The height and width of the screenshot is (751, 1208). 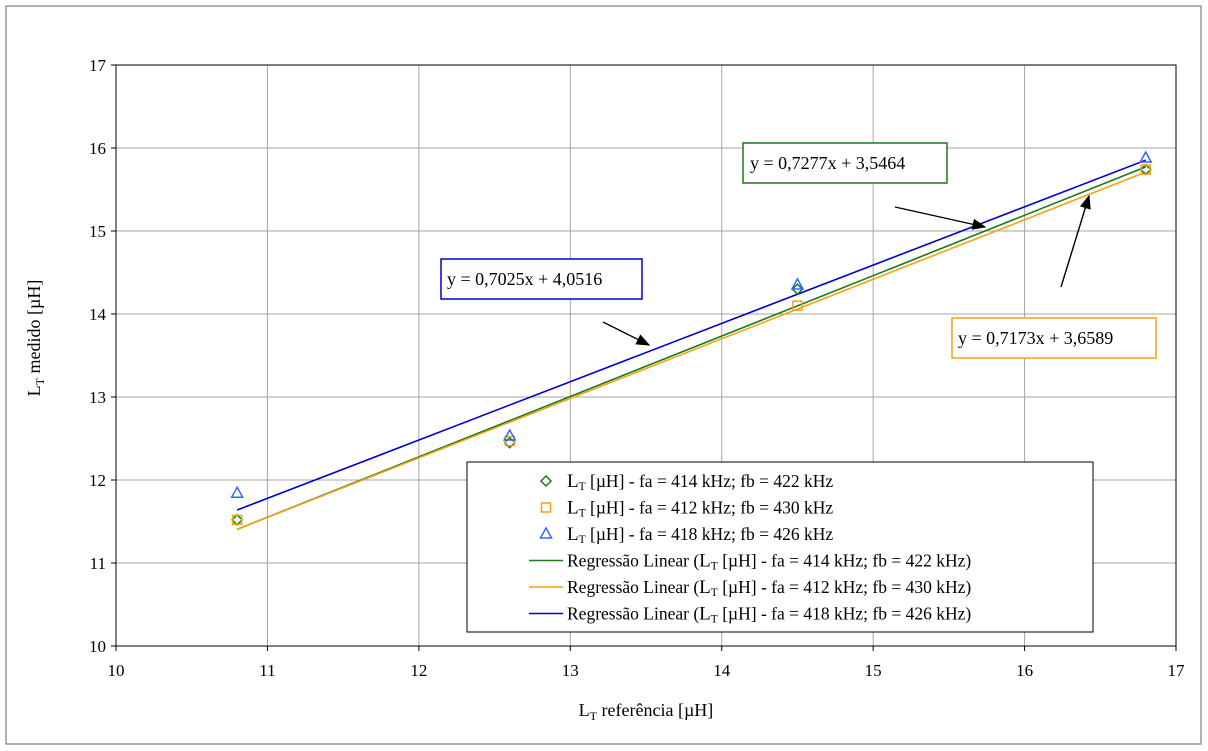 I want to click on equation-label-orange: y = 0,7173x + 3,6589, so click(x=1054, y=338).